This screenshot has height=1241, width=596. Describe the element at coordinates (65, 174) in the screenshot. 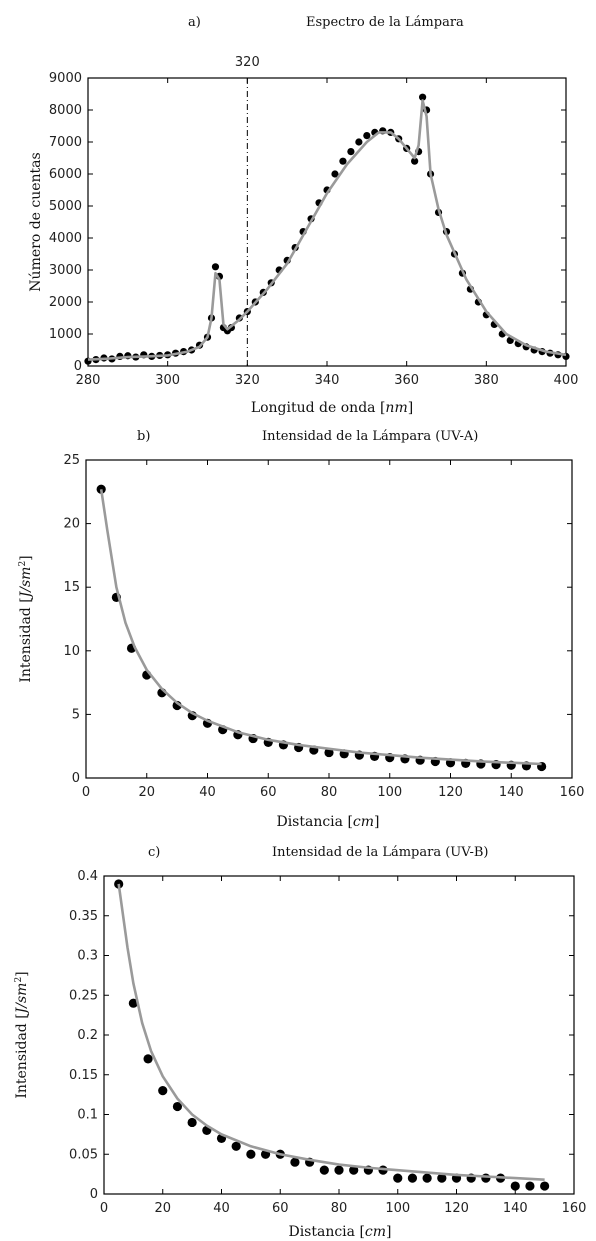

I see `y-tick-label: 6000` at that location.